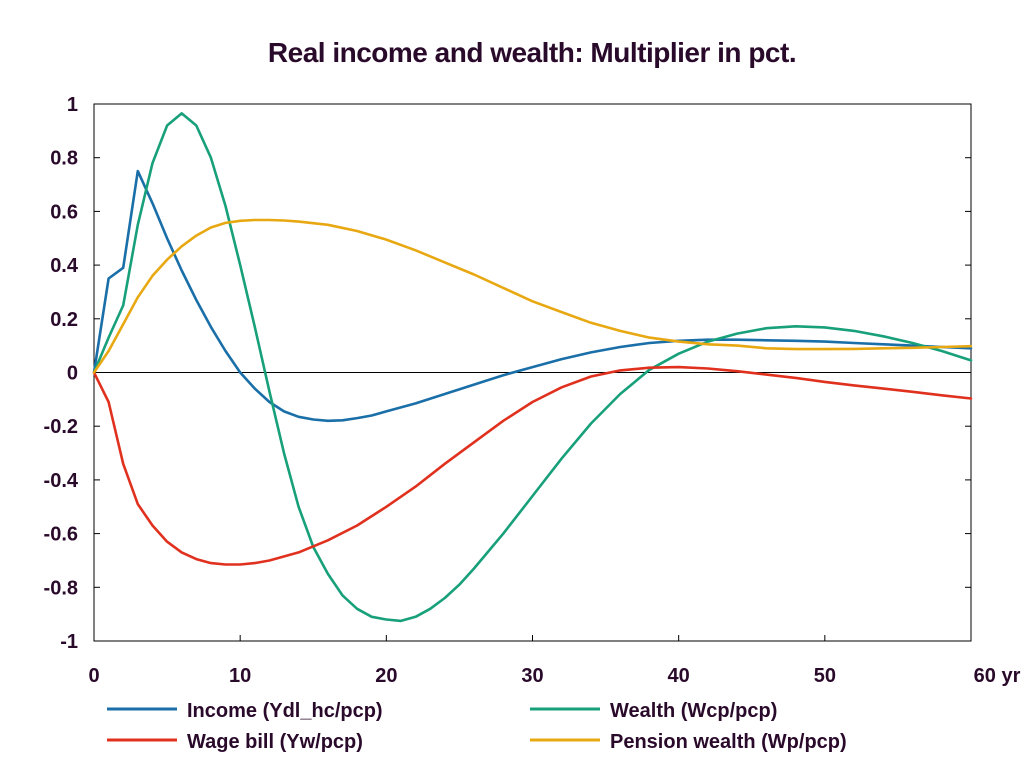 Image resolution: width=1024 pixels, height=778 pixels. I want to click on x-tick-label: 60 yr, so click(997, 676).